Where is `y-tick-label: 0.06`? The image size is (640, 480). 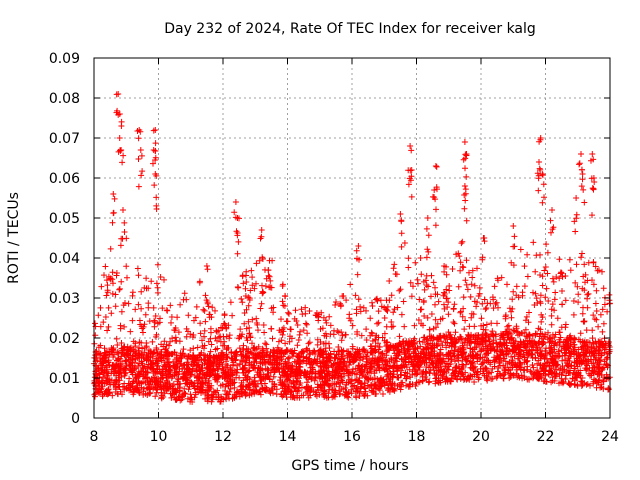 y-tick-label: 0.06 is located at coordinates (64, 179).